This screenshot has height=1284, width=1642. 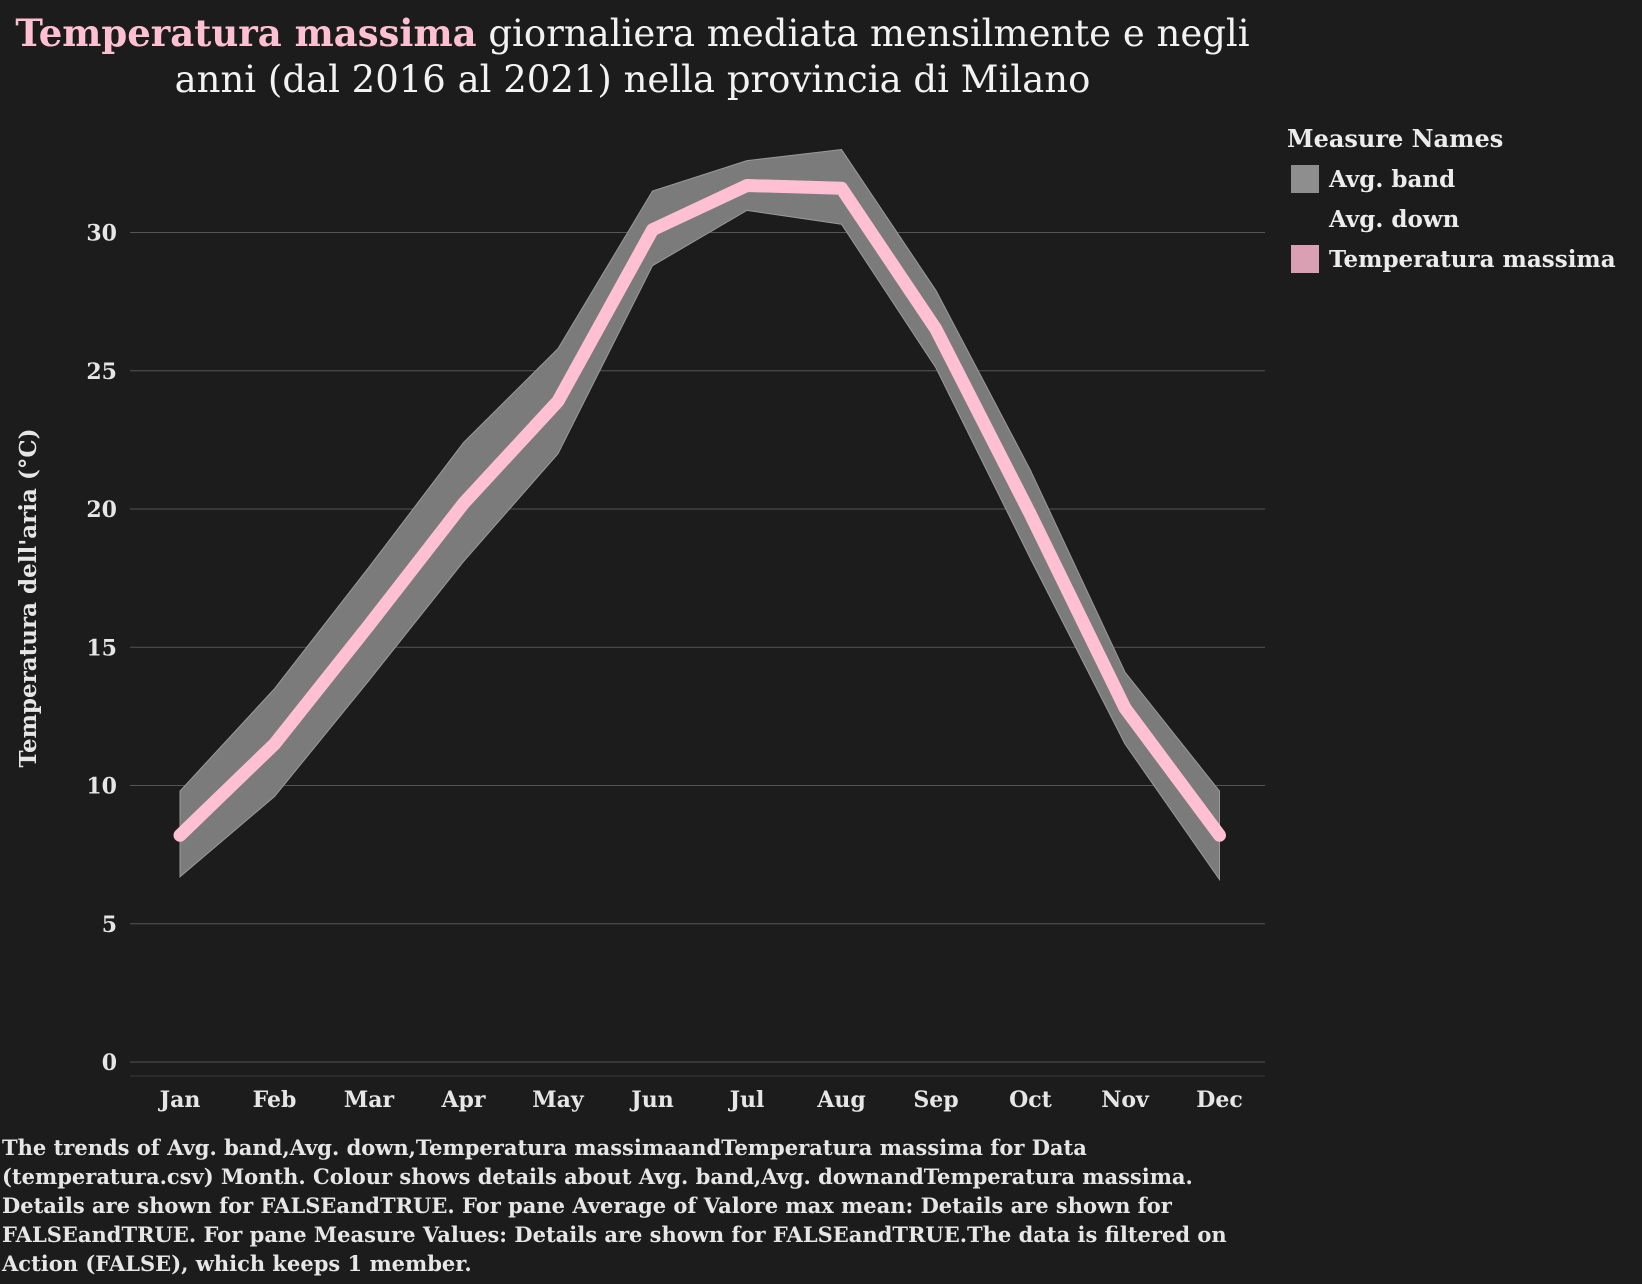 What do you see at coordinates (101, 787) in the screenshot?
I see `y-tick-label: 10` at bounding box center [101, 787].